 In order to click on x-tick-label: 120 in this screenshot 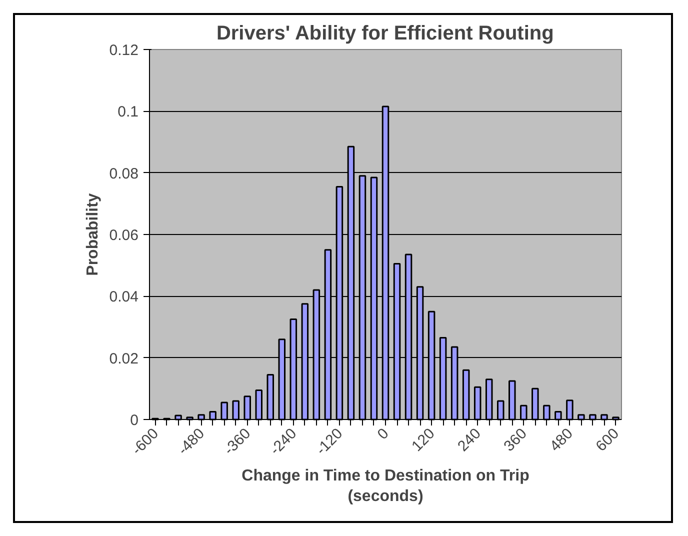, I will do `click(423, 440)`.